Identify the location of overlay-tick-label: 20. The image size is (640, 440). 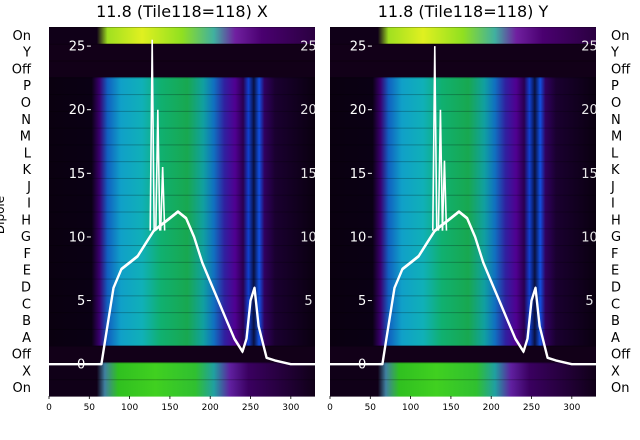
(77, 110).